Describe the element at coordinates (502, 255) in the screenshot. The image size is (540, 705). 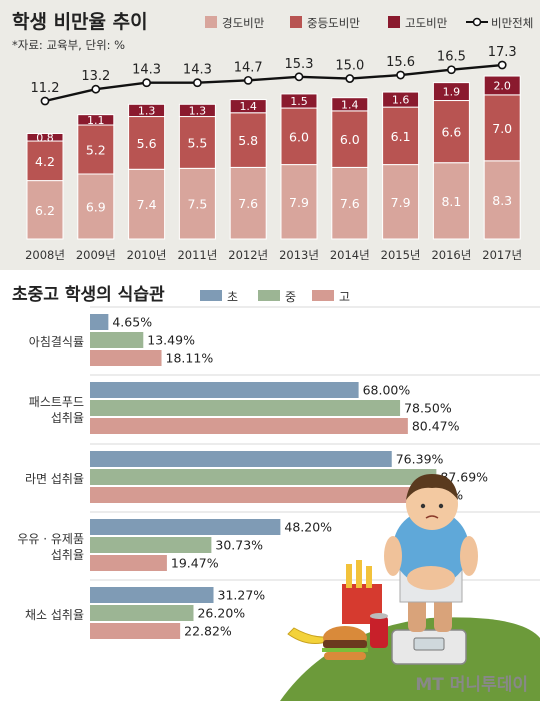
I see `x-tick-label: 2017년` at that location.